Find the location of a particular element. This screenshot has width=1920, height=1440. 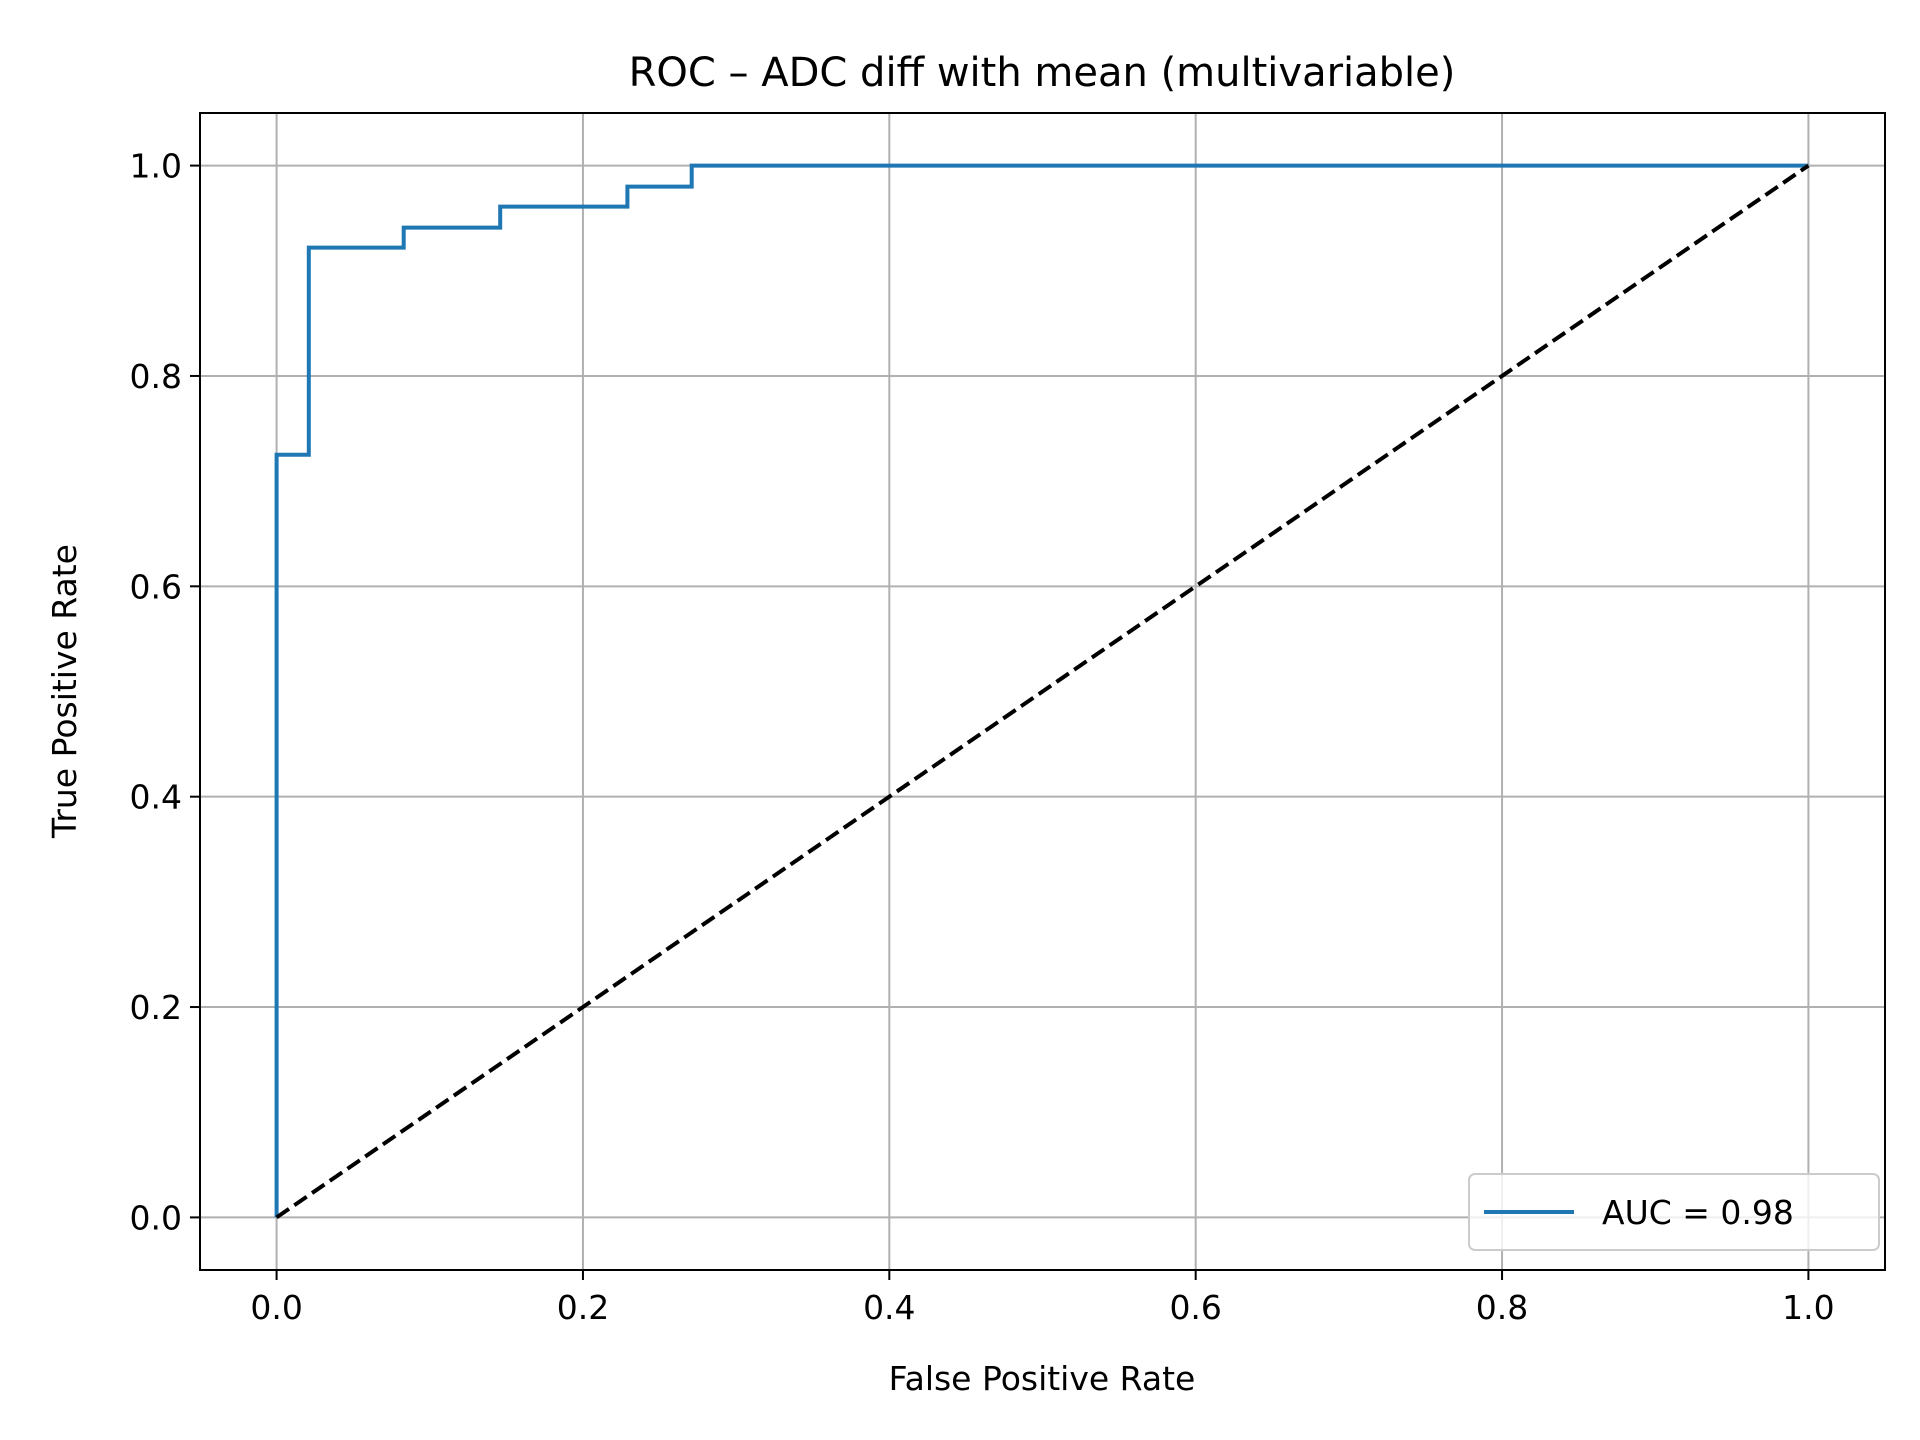

y-tick-label: 0.4 is located at coordinates (156, 797).